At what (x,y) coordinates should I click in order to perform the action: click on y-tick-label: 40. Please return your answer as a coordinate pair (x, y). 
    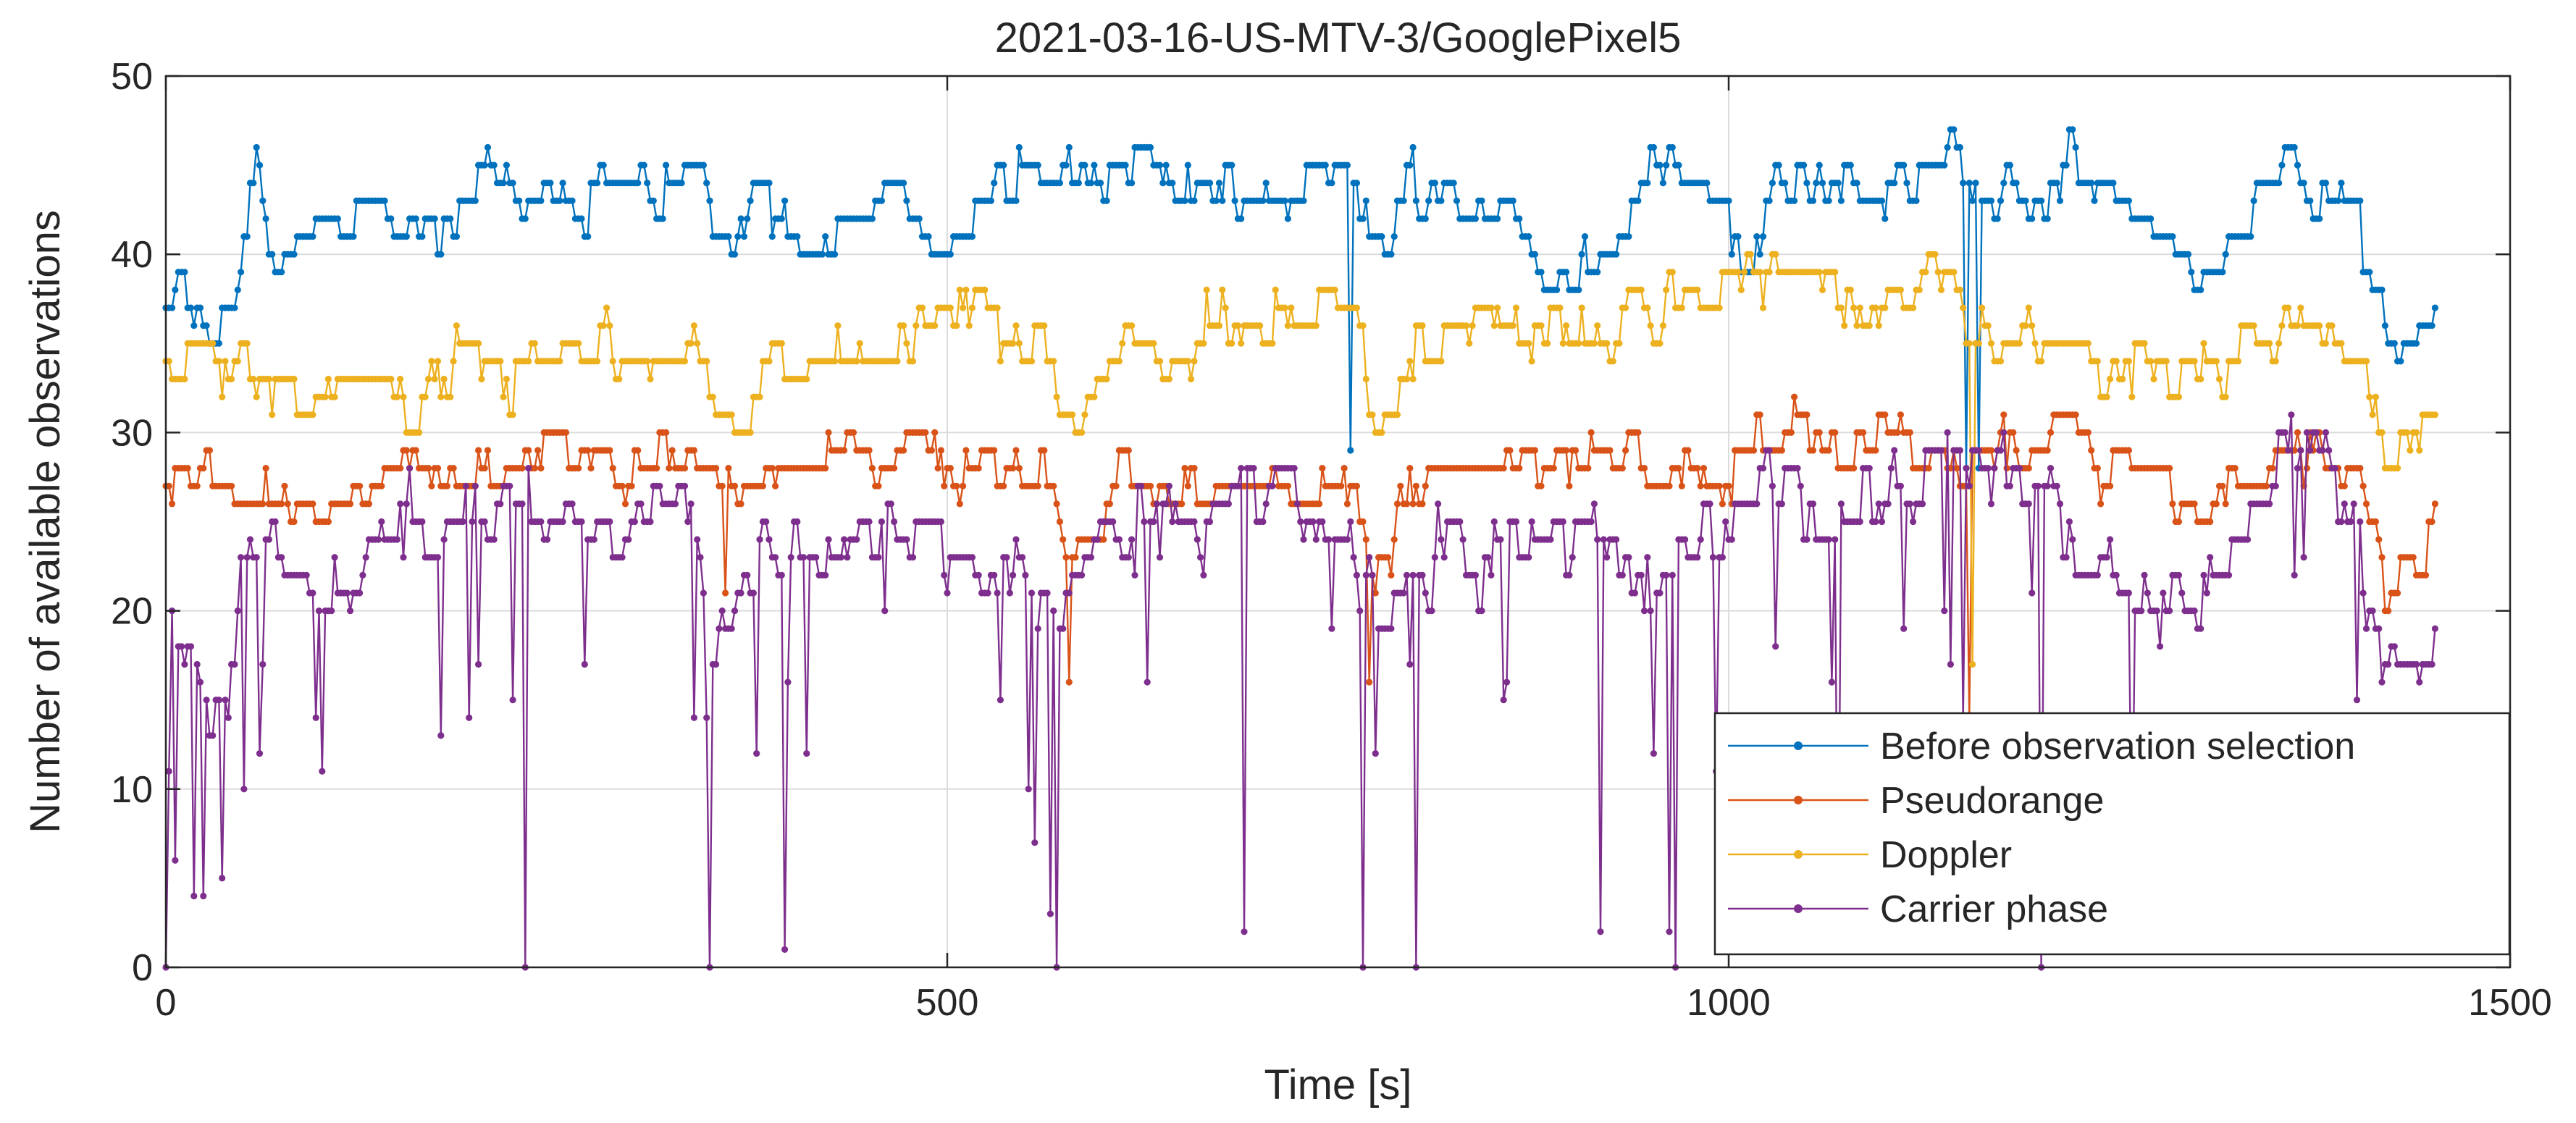
    Looking at the image, I should click on (132, 255).